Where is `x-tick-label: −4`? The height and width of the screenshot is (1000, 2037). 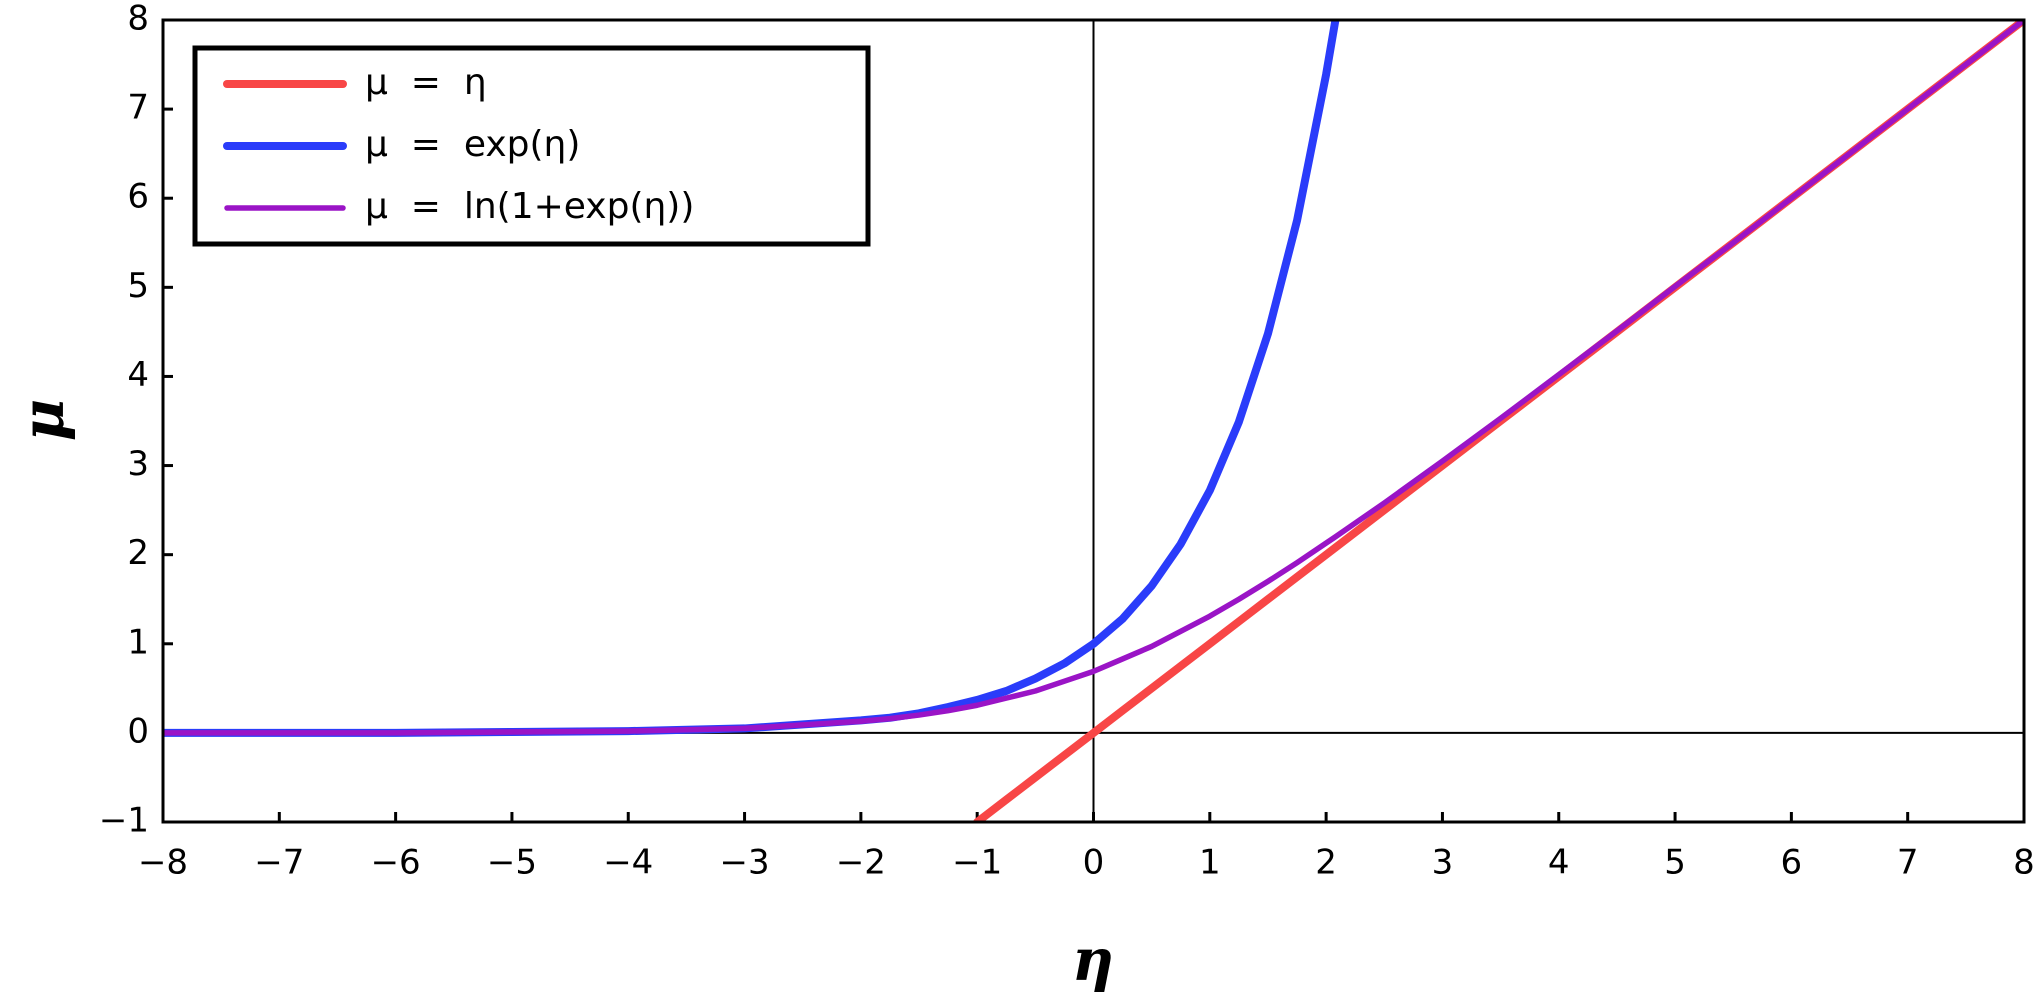 x-tick-label: −4 is located at coordinates (628, 863).